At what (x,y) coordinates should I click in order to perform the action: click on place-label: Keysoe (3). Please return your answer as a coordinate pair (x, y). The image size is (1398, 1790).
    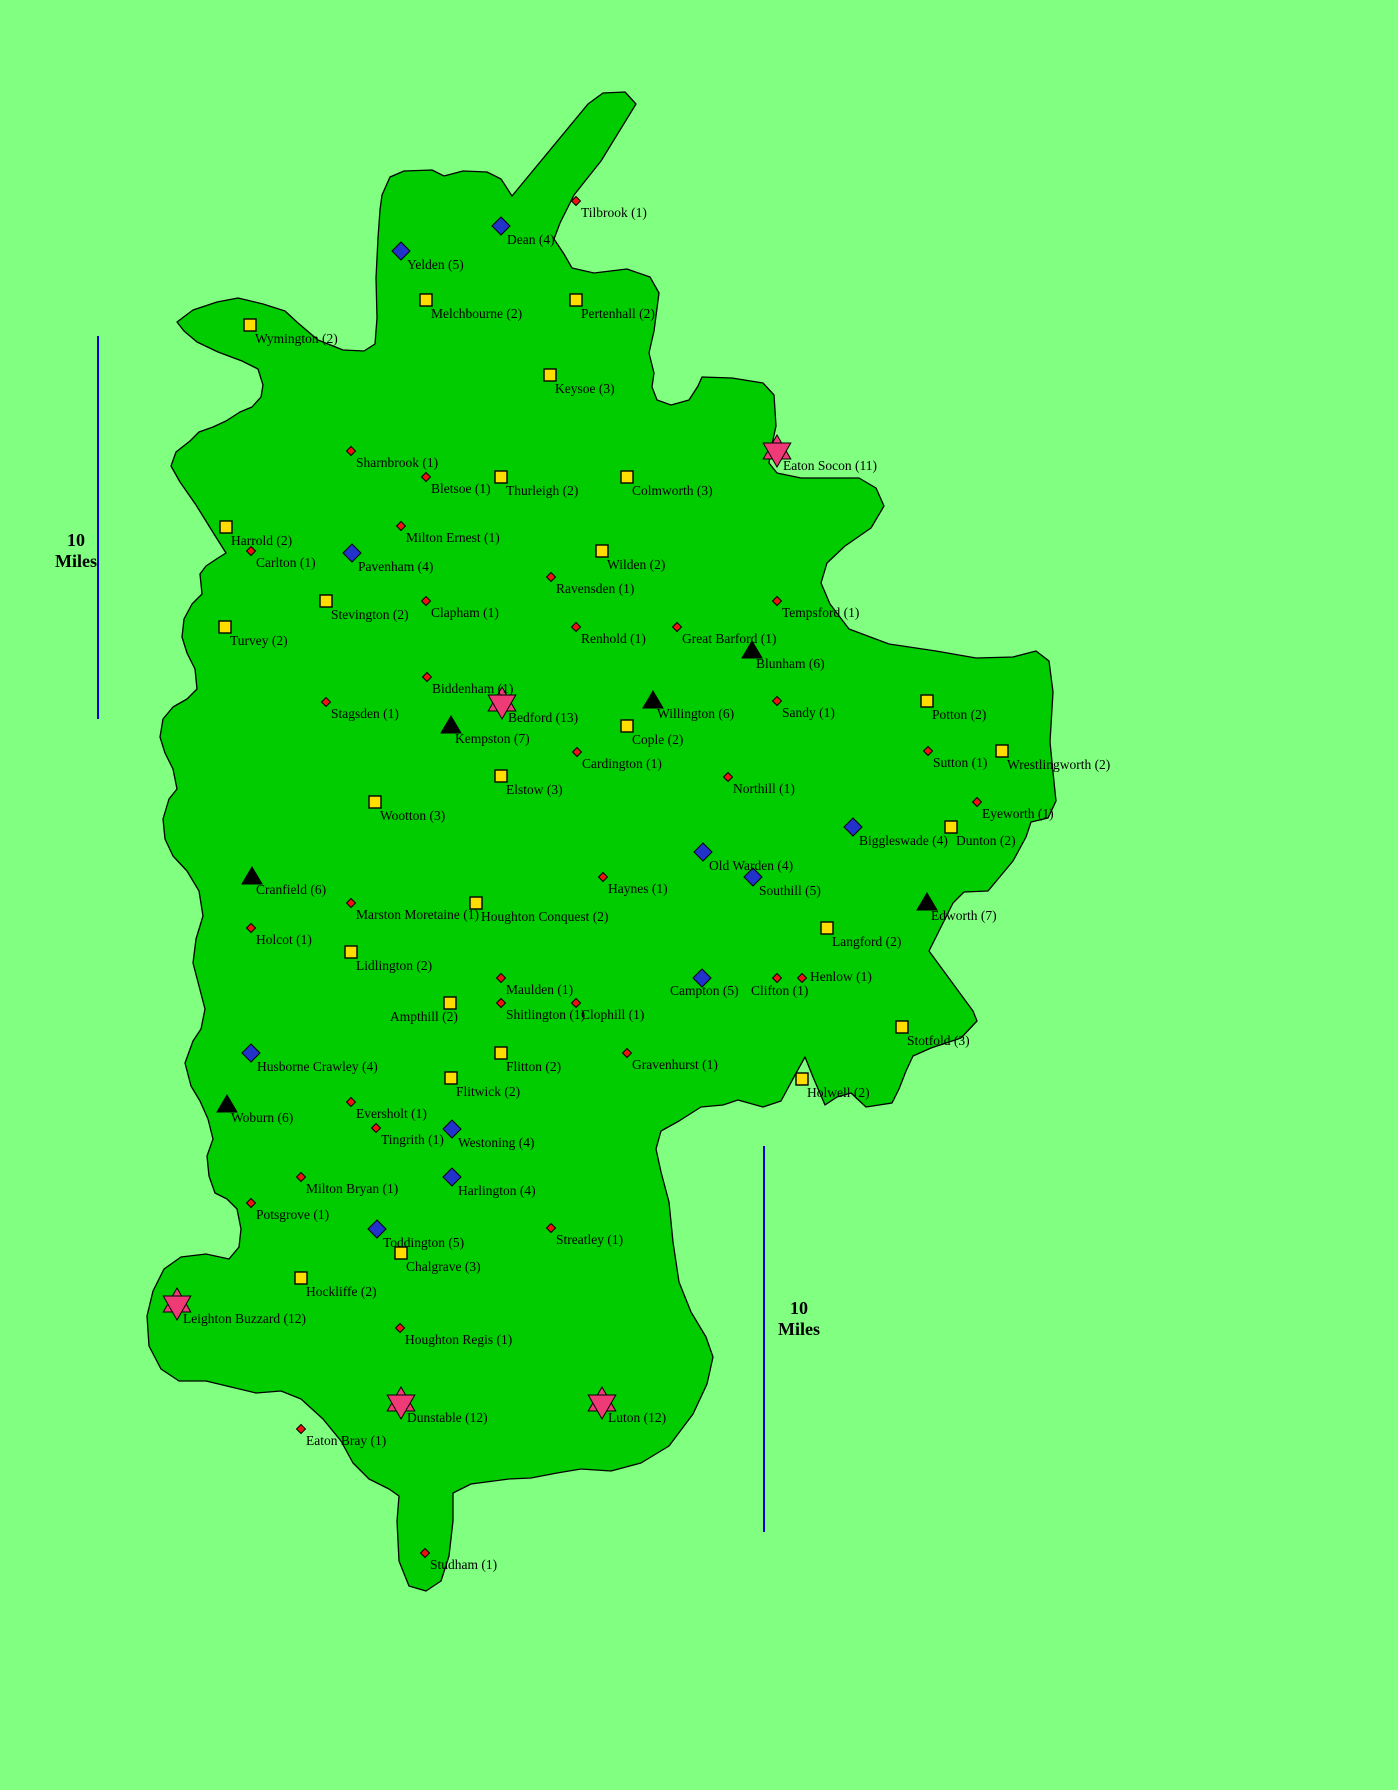
    Looking at the image, I should click on (585, 388).